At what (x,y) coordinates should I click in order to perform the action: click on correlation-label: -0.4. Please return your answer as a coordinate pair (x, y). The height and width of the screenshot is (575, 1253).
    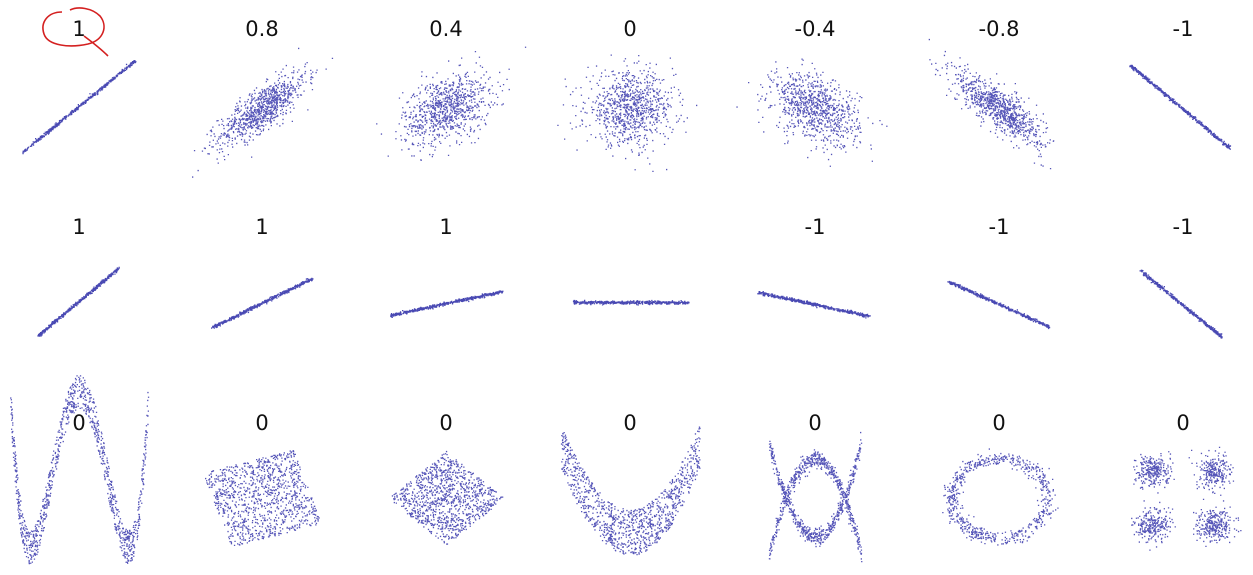
    Looking at the image, I should click on (815, 29).